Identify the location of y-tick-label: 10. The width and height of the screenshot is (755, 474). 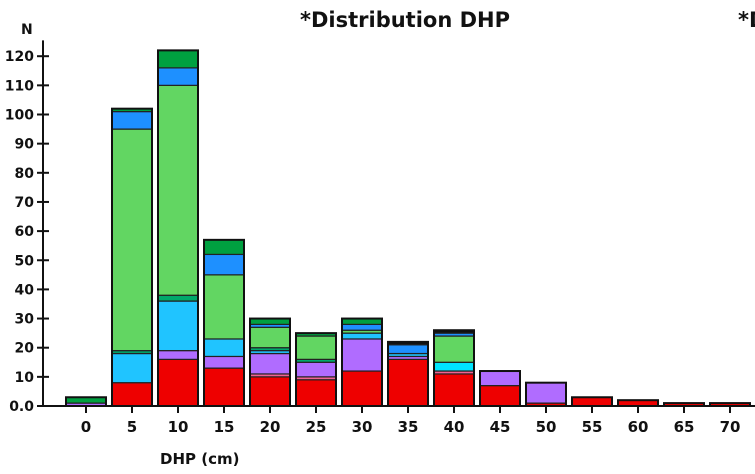
(25, 378).